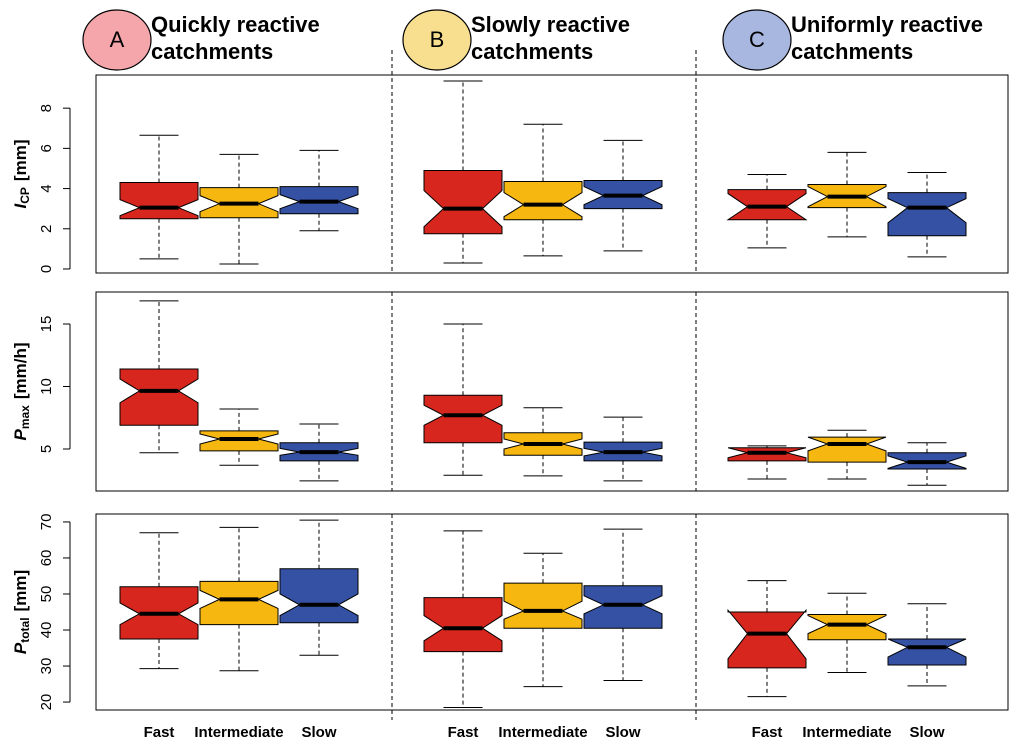 This screenshot has height=744, width=1022. Describe the element at coordinates (20, 205) in the screenshot. I see `y-label-symbol: I` at that location.